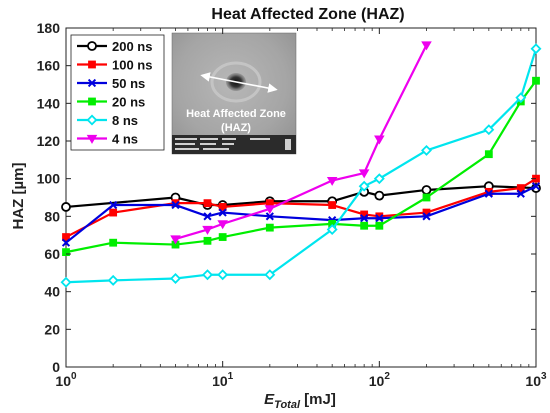  What do you see at coordinates (52, 329) in the screenshot?
I see `y-tick-label: 20` at bounding box center [52, 329].